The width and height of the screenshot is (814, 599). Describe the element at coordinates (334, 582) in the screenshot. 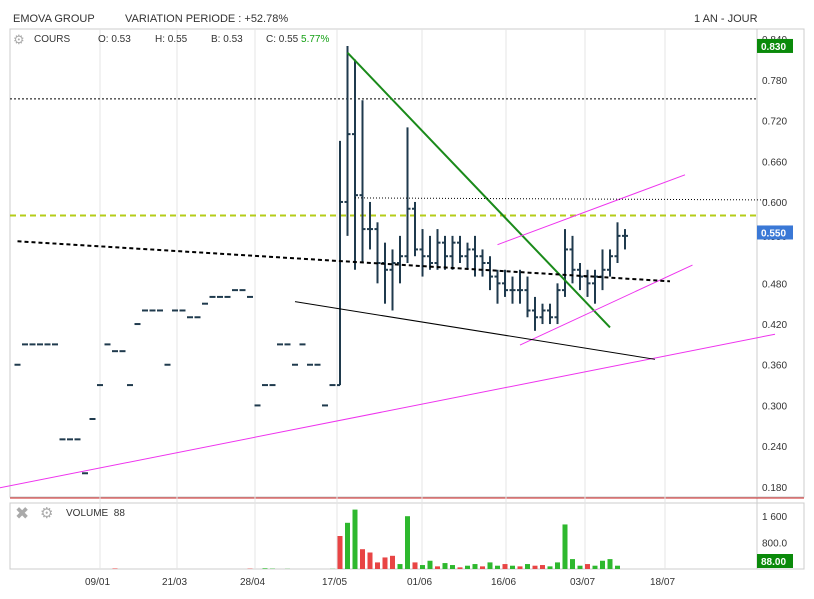

I see `x-tick-label: 17/05` at that location.